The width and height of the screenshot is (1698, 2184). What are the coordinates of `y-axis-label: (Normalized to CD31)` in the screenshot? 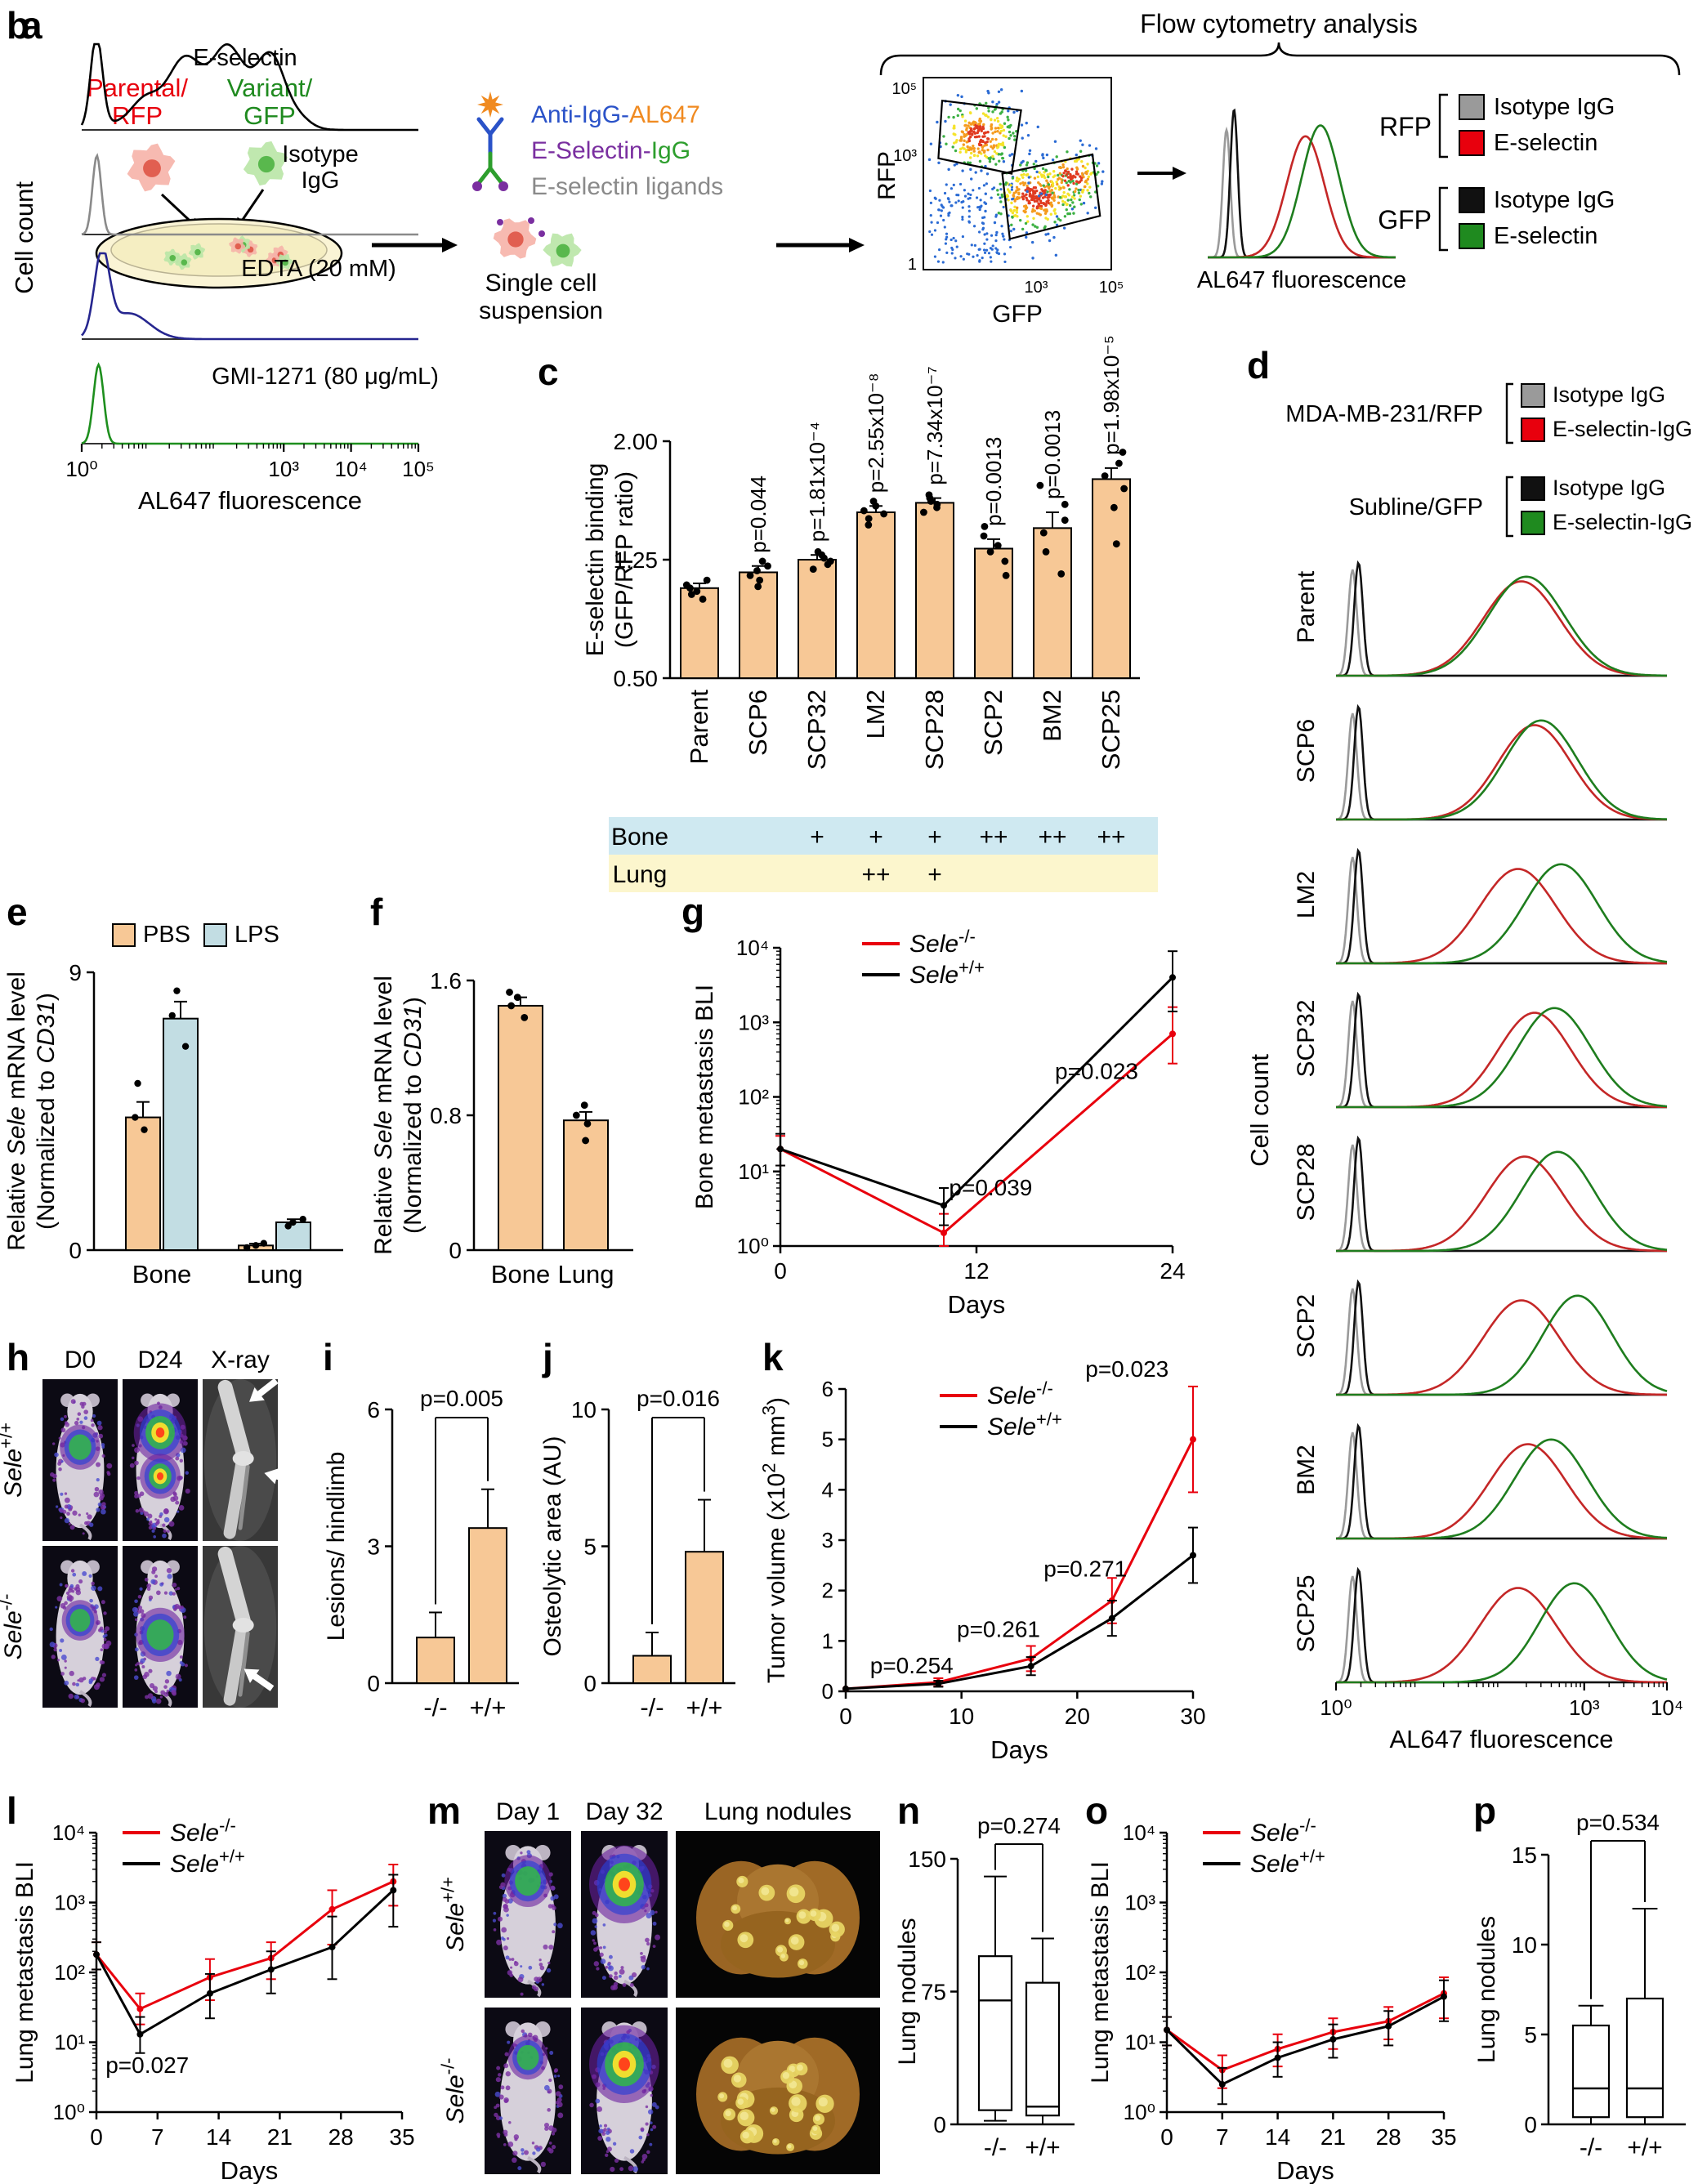 It's located at (46, 1111).